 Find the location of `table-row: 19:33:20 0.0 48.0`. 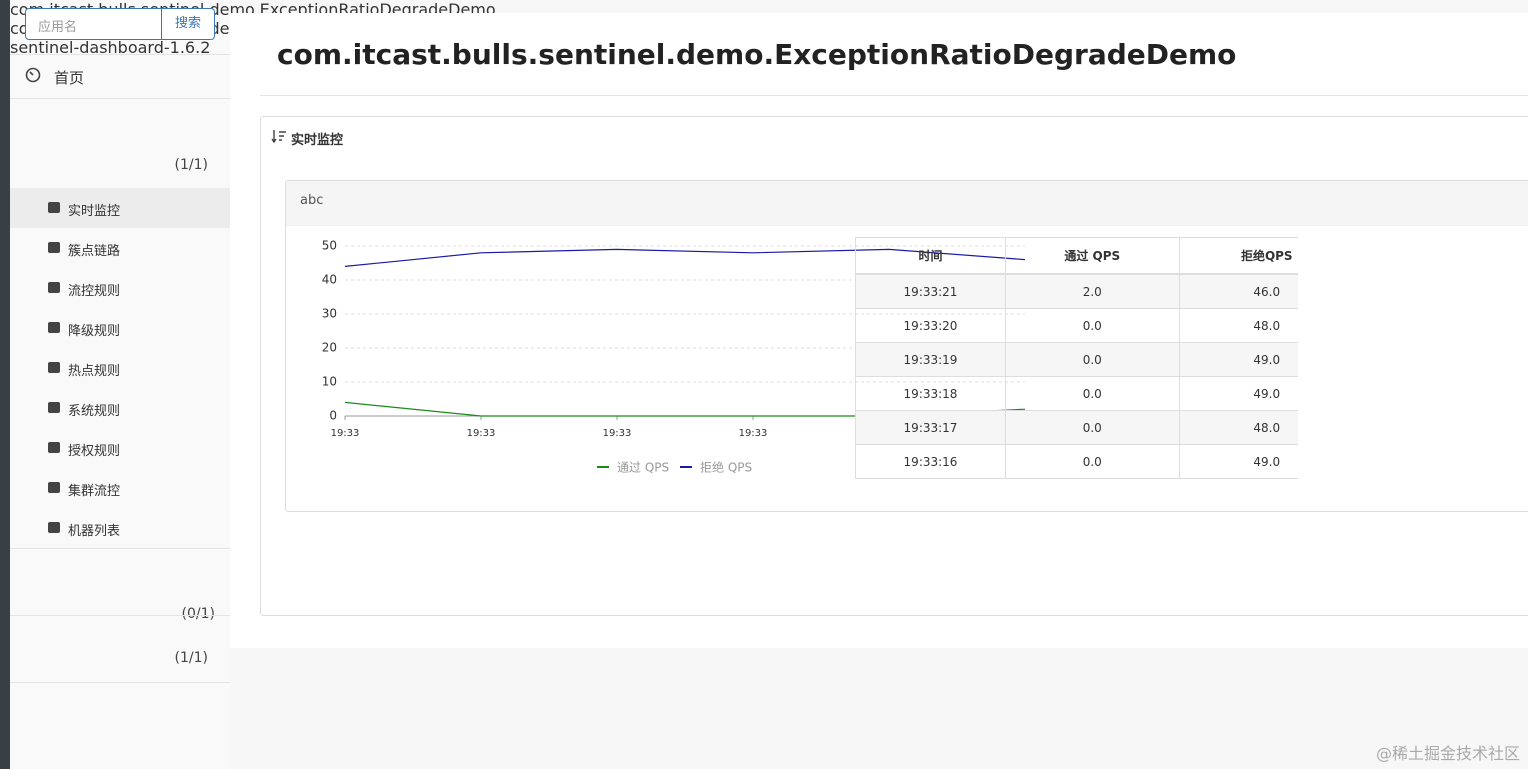

table-row: 19:33:20 0.0 48.0 is located at coordinates (1076, 325).